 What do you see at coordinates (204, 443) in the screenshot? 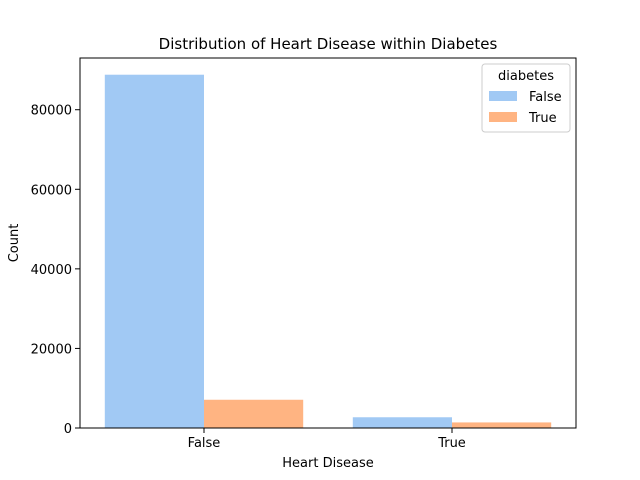
I see `x-tick-label: False` at bounding box center [204, 443].